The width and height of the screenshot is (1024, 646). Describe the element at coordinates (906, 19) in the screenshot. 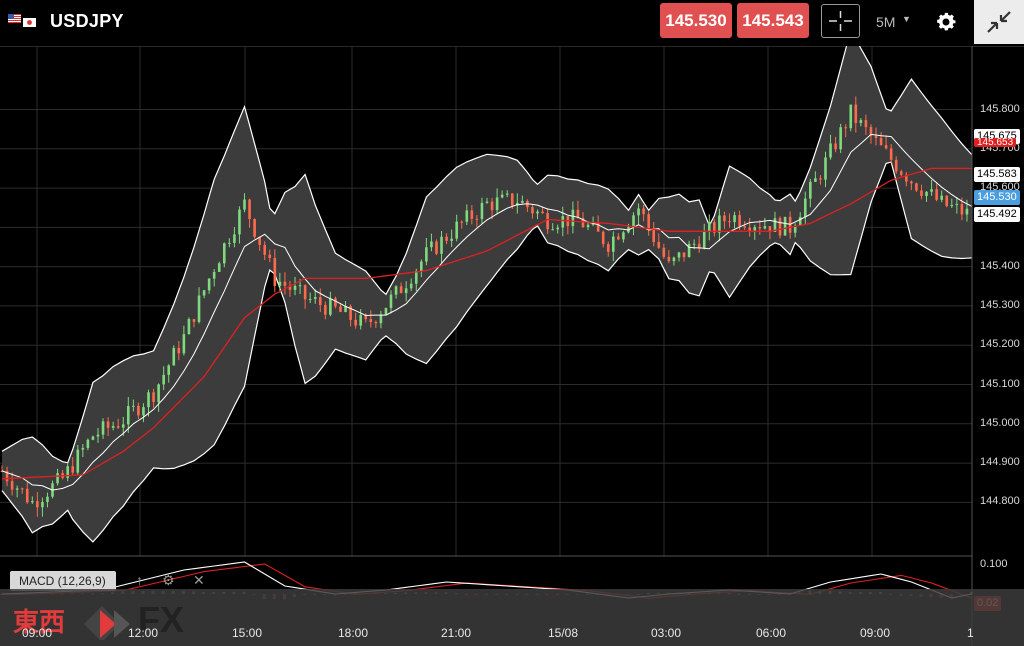

I see `chevron-down-icon: ▼` at that location.